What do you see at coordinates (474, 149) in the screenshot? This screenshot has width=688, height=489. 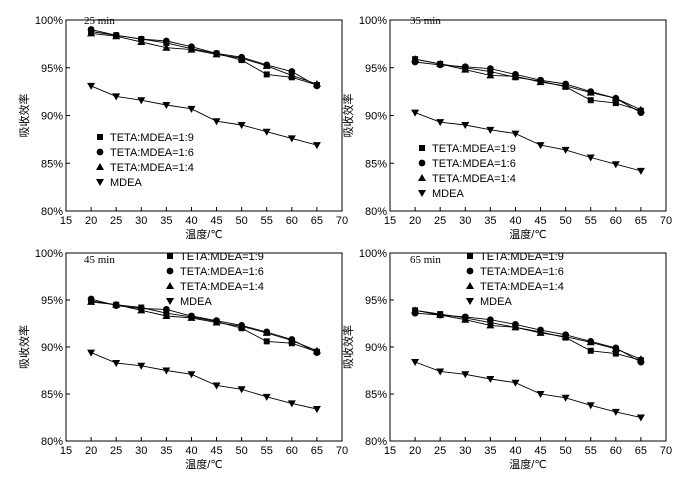 I see `legend-label: TETA:MDEA=1:9` at bounding box center [474, 149].